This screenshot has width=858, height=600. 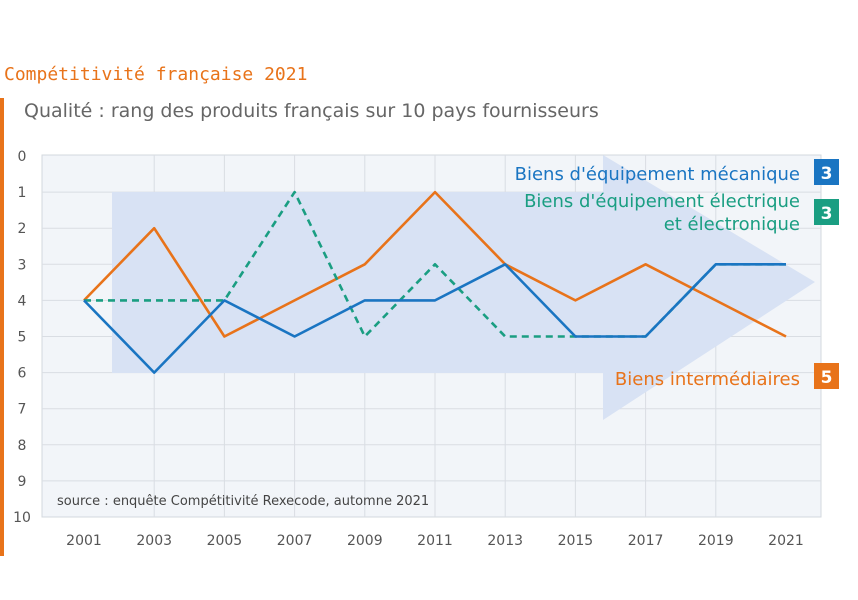 I want to click on y-tick-label: 10, so click(x=22, y=518).